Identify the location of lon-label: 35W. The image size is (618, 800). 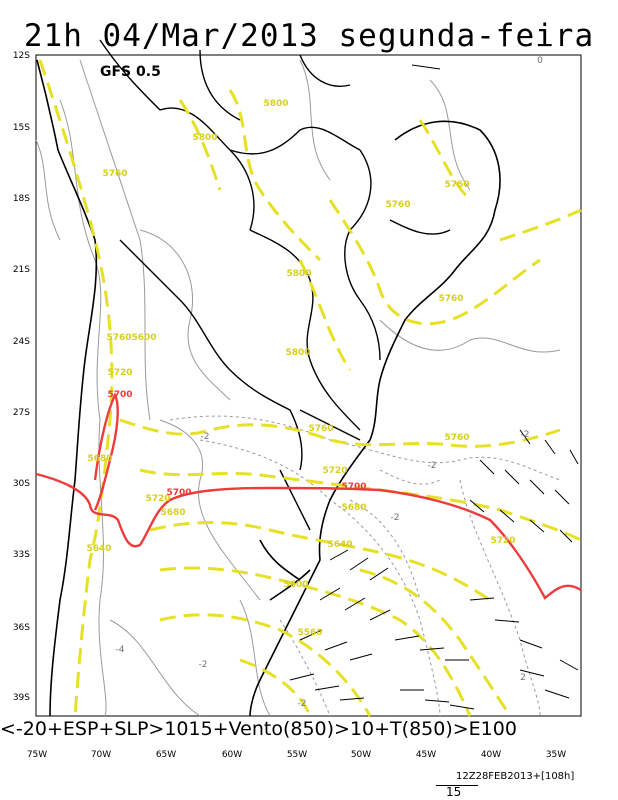
(556, 755).